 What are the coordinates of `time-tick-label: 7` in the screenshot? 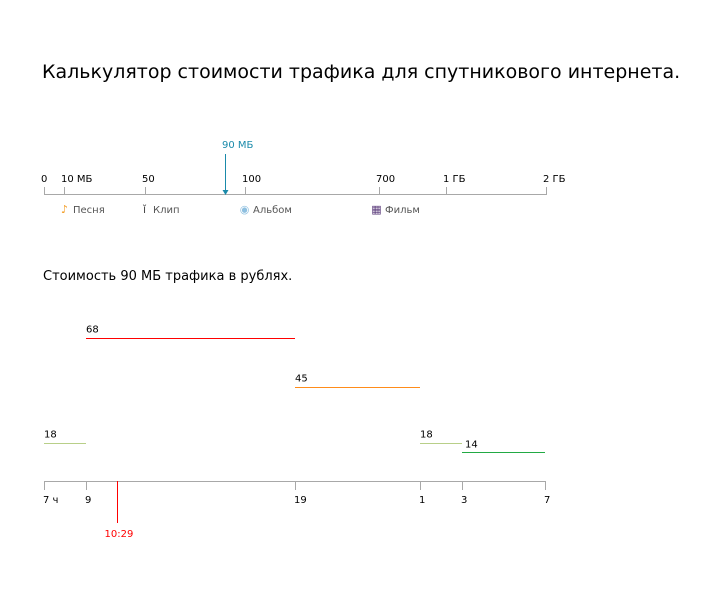 It's located at (547, 500).